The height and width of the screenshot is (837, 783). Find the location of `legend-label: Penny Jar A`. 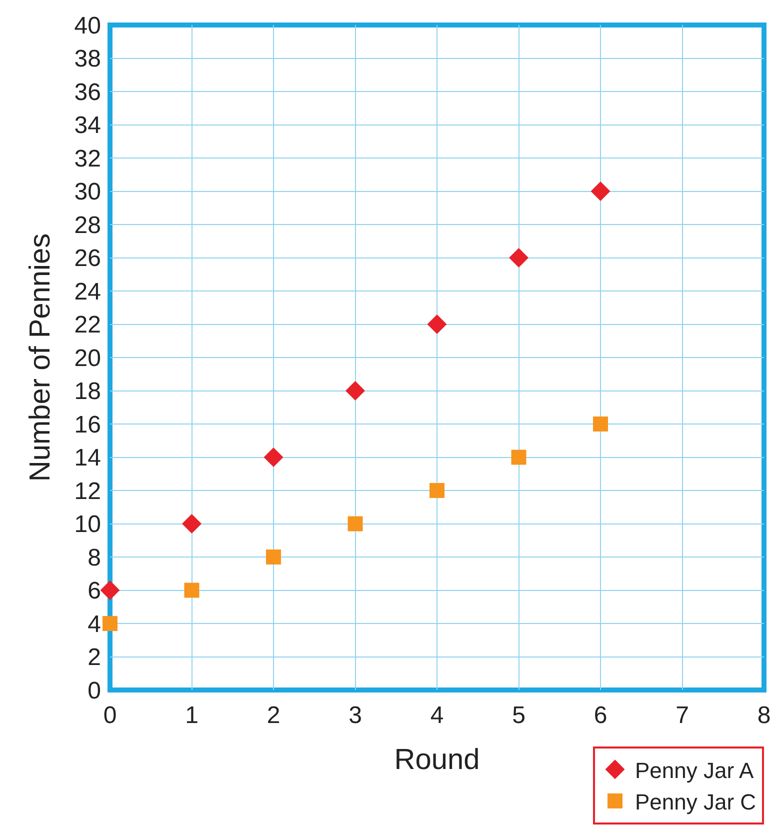

legend-label: Penny Jar A is located at coordinates (694, 770).